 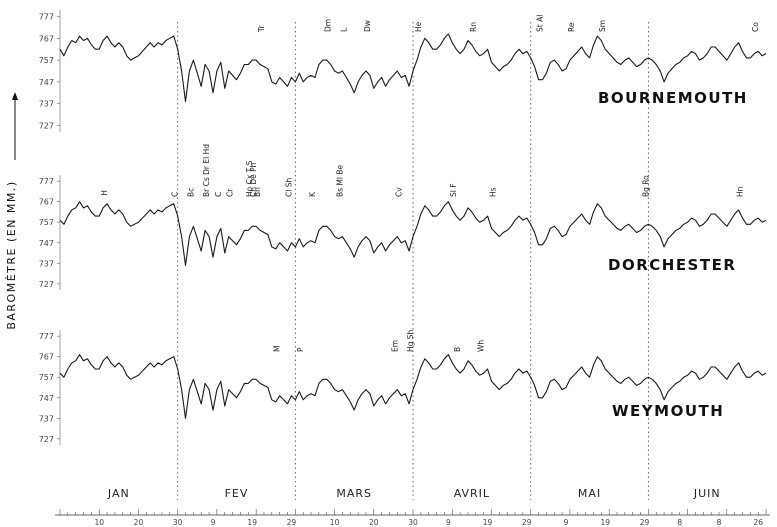 I want to click on month-label: MAI, so click(x=589, y=493).